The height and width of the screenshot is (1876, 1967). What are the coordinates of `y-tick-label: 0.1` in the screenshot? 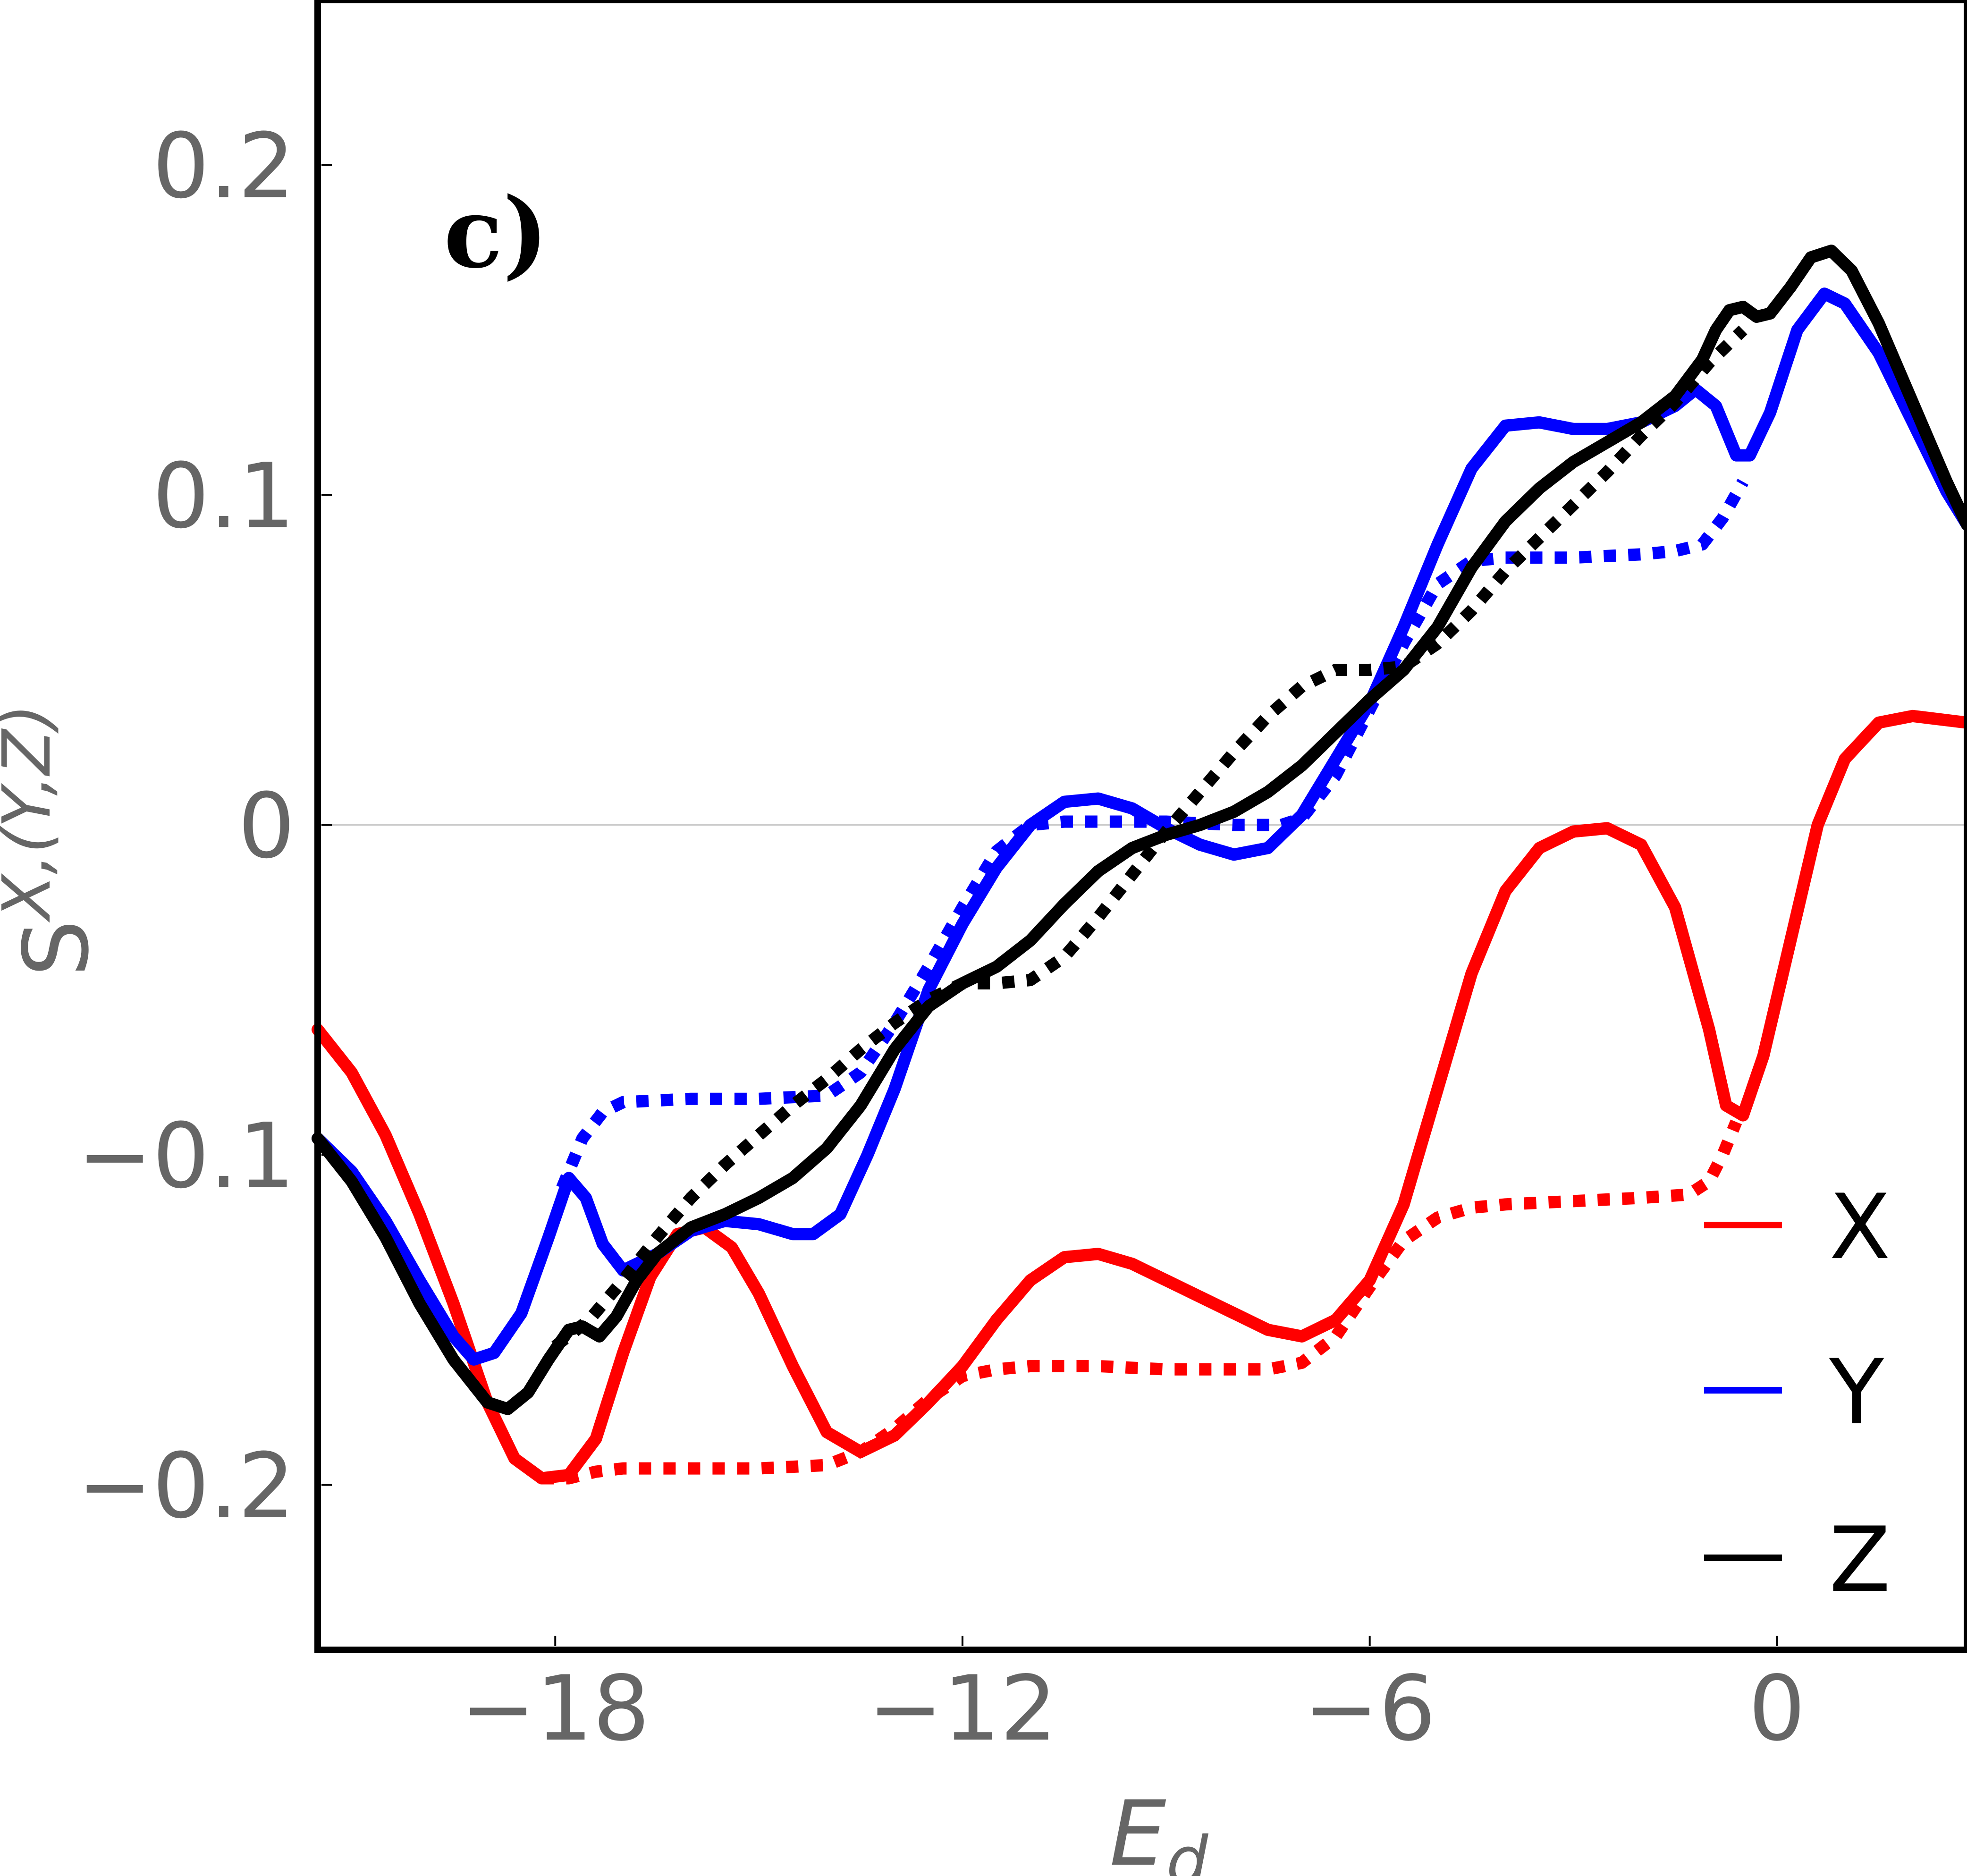 It's located at (224, 496).